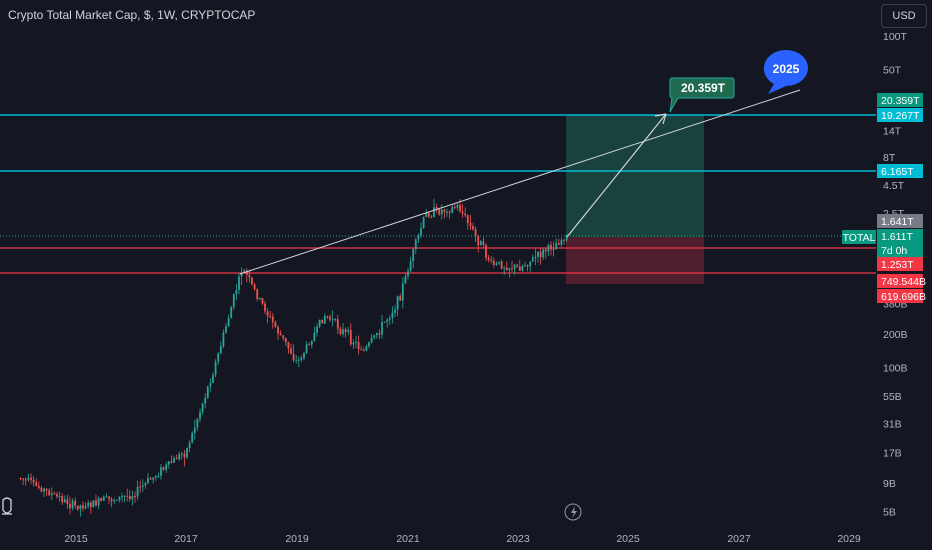 Image resolution: width=932 pixels, height=550 pixels. Describe the element at coordinates (660, 119) in the screenshot. I see `projection-arrowhead` at that location.